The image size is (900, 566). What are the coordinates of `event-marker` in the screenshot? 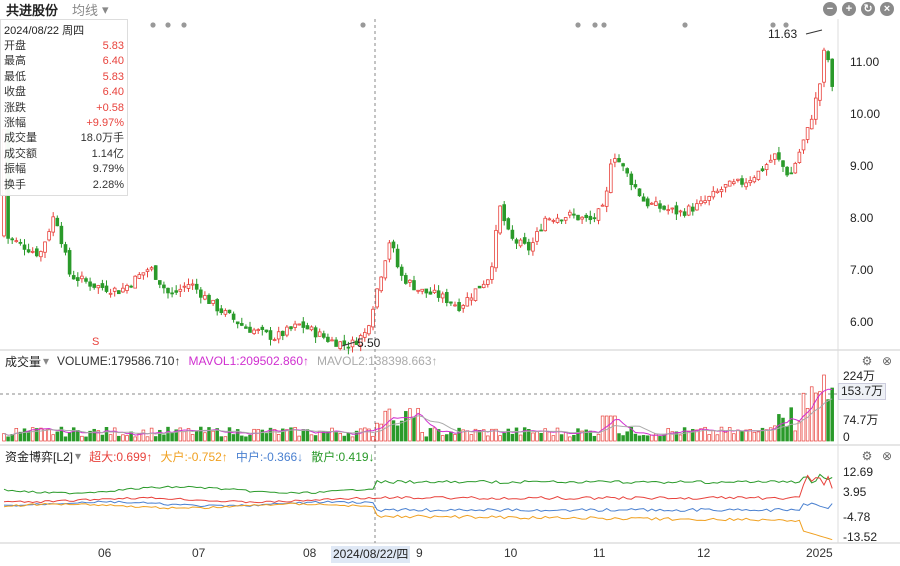 It's located at (773, 25).